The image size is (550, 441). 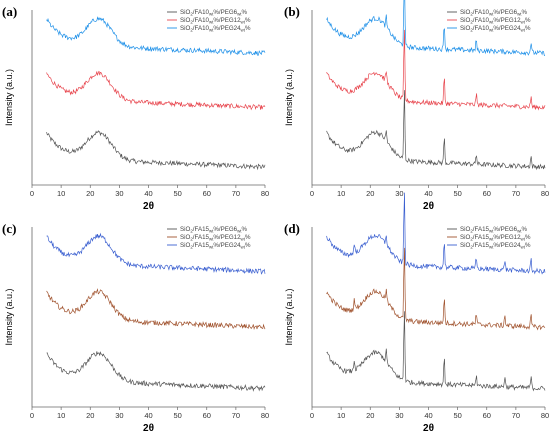 What do you see at coordinates (9, 228) in the screenshot?
I see `panel-letter: (c)` at bounding box center [9, 228].